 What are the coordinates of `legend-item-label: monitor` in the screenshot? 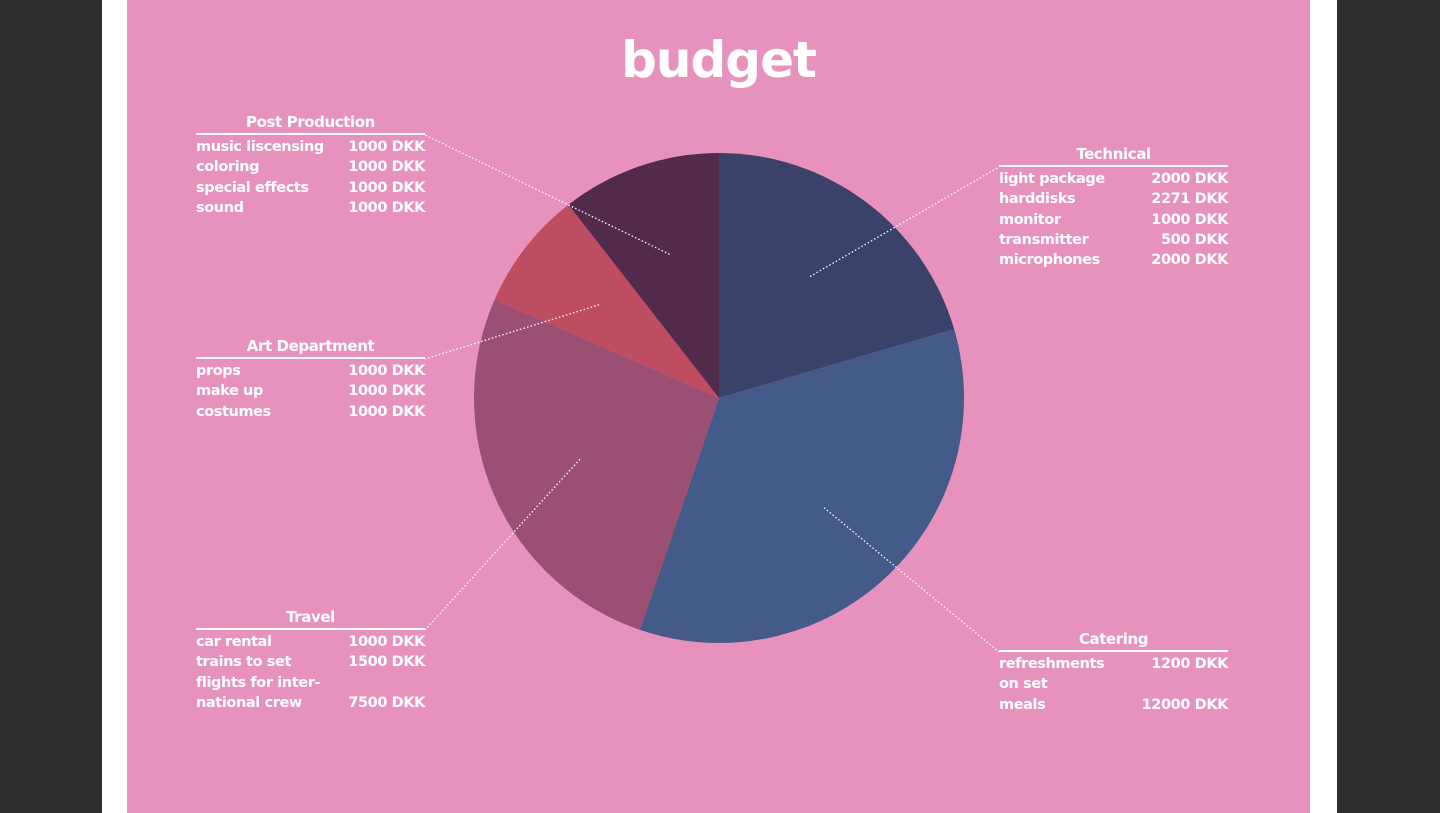 It's located at (1030, 219).